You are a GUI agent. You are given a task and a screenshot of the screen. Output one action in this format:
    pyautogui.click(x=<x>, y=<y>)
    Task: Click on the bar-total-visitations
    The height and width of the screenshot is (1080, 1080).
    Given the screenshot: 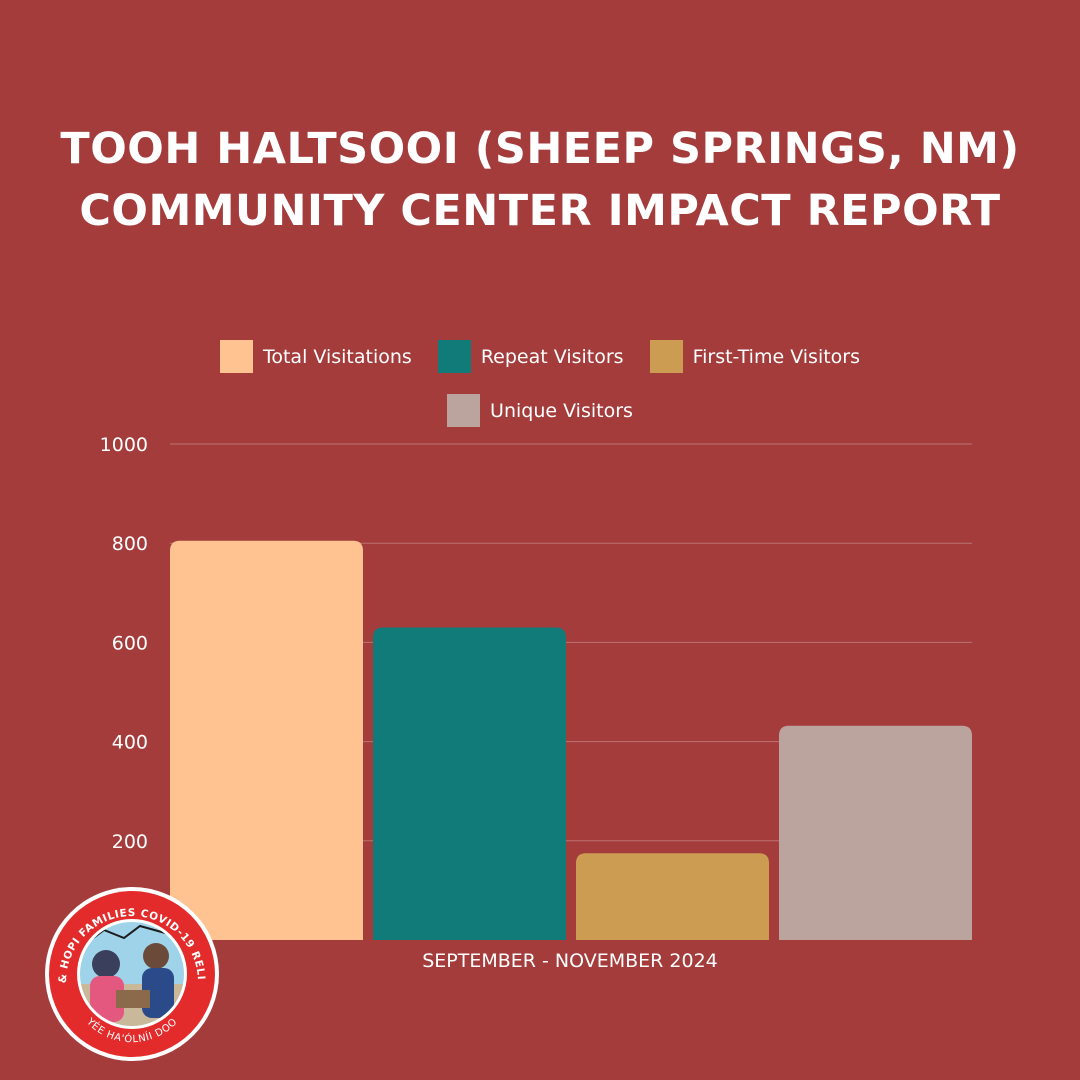 What is the action you would take?
    pyautogui.click(x=266, y=740)
    